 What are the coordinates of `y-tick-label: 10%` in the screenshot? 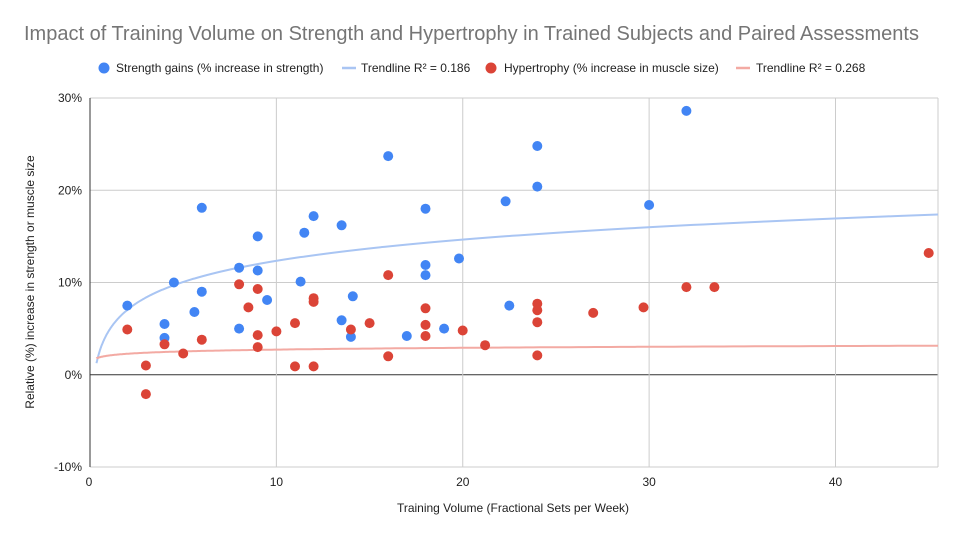 It's located at (70, 283).